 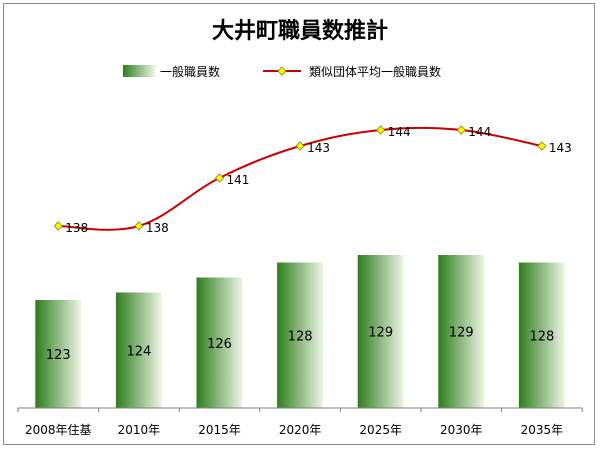 I want to click on bar-value-label-6: 128, so click(x=541, y=336).